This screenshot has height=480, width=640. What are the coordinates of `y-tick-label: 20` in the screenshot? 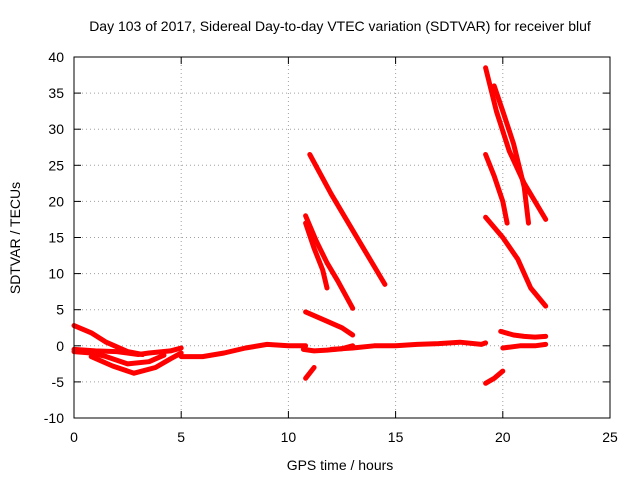 It's located at (56, 201).